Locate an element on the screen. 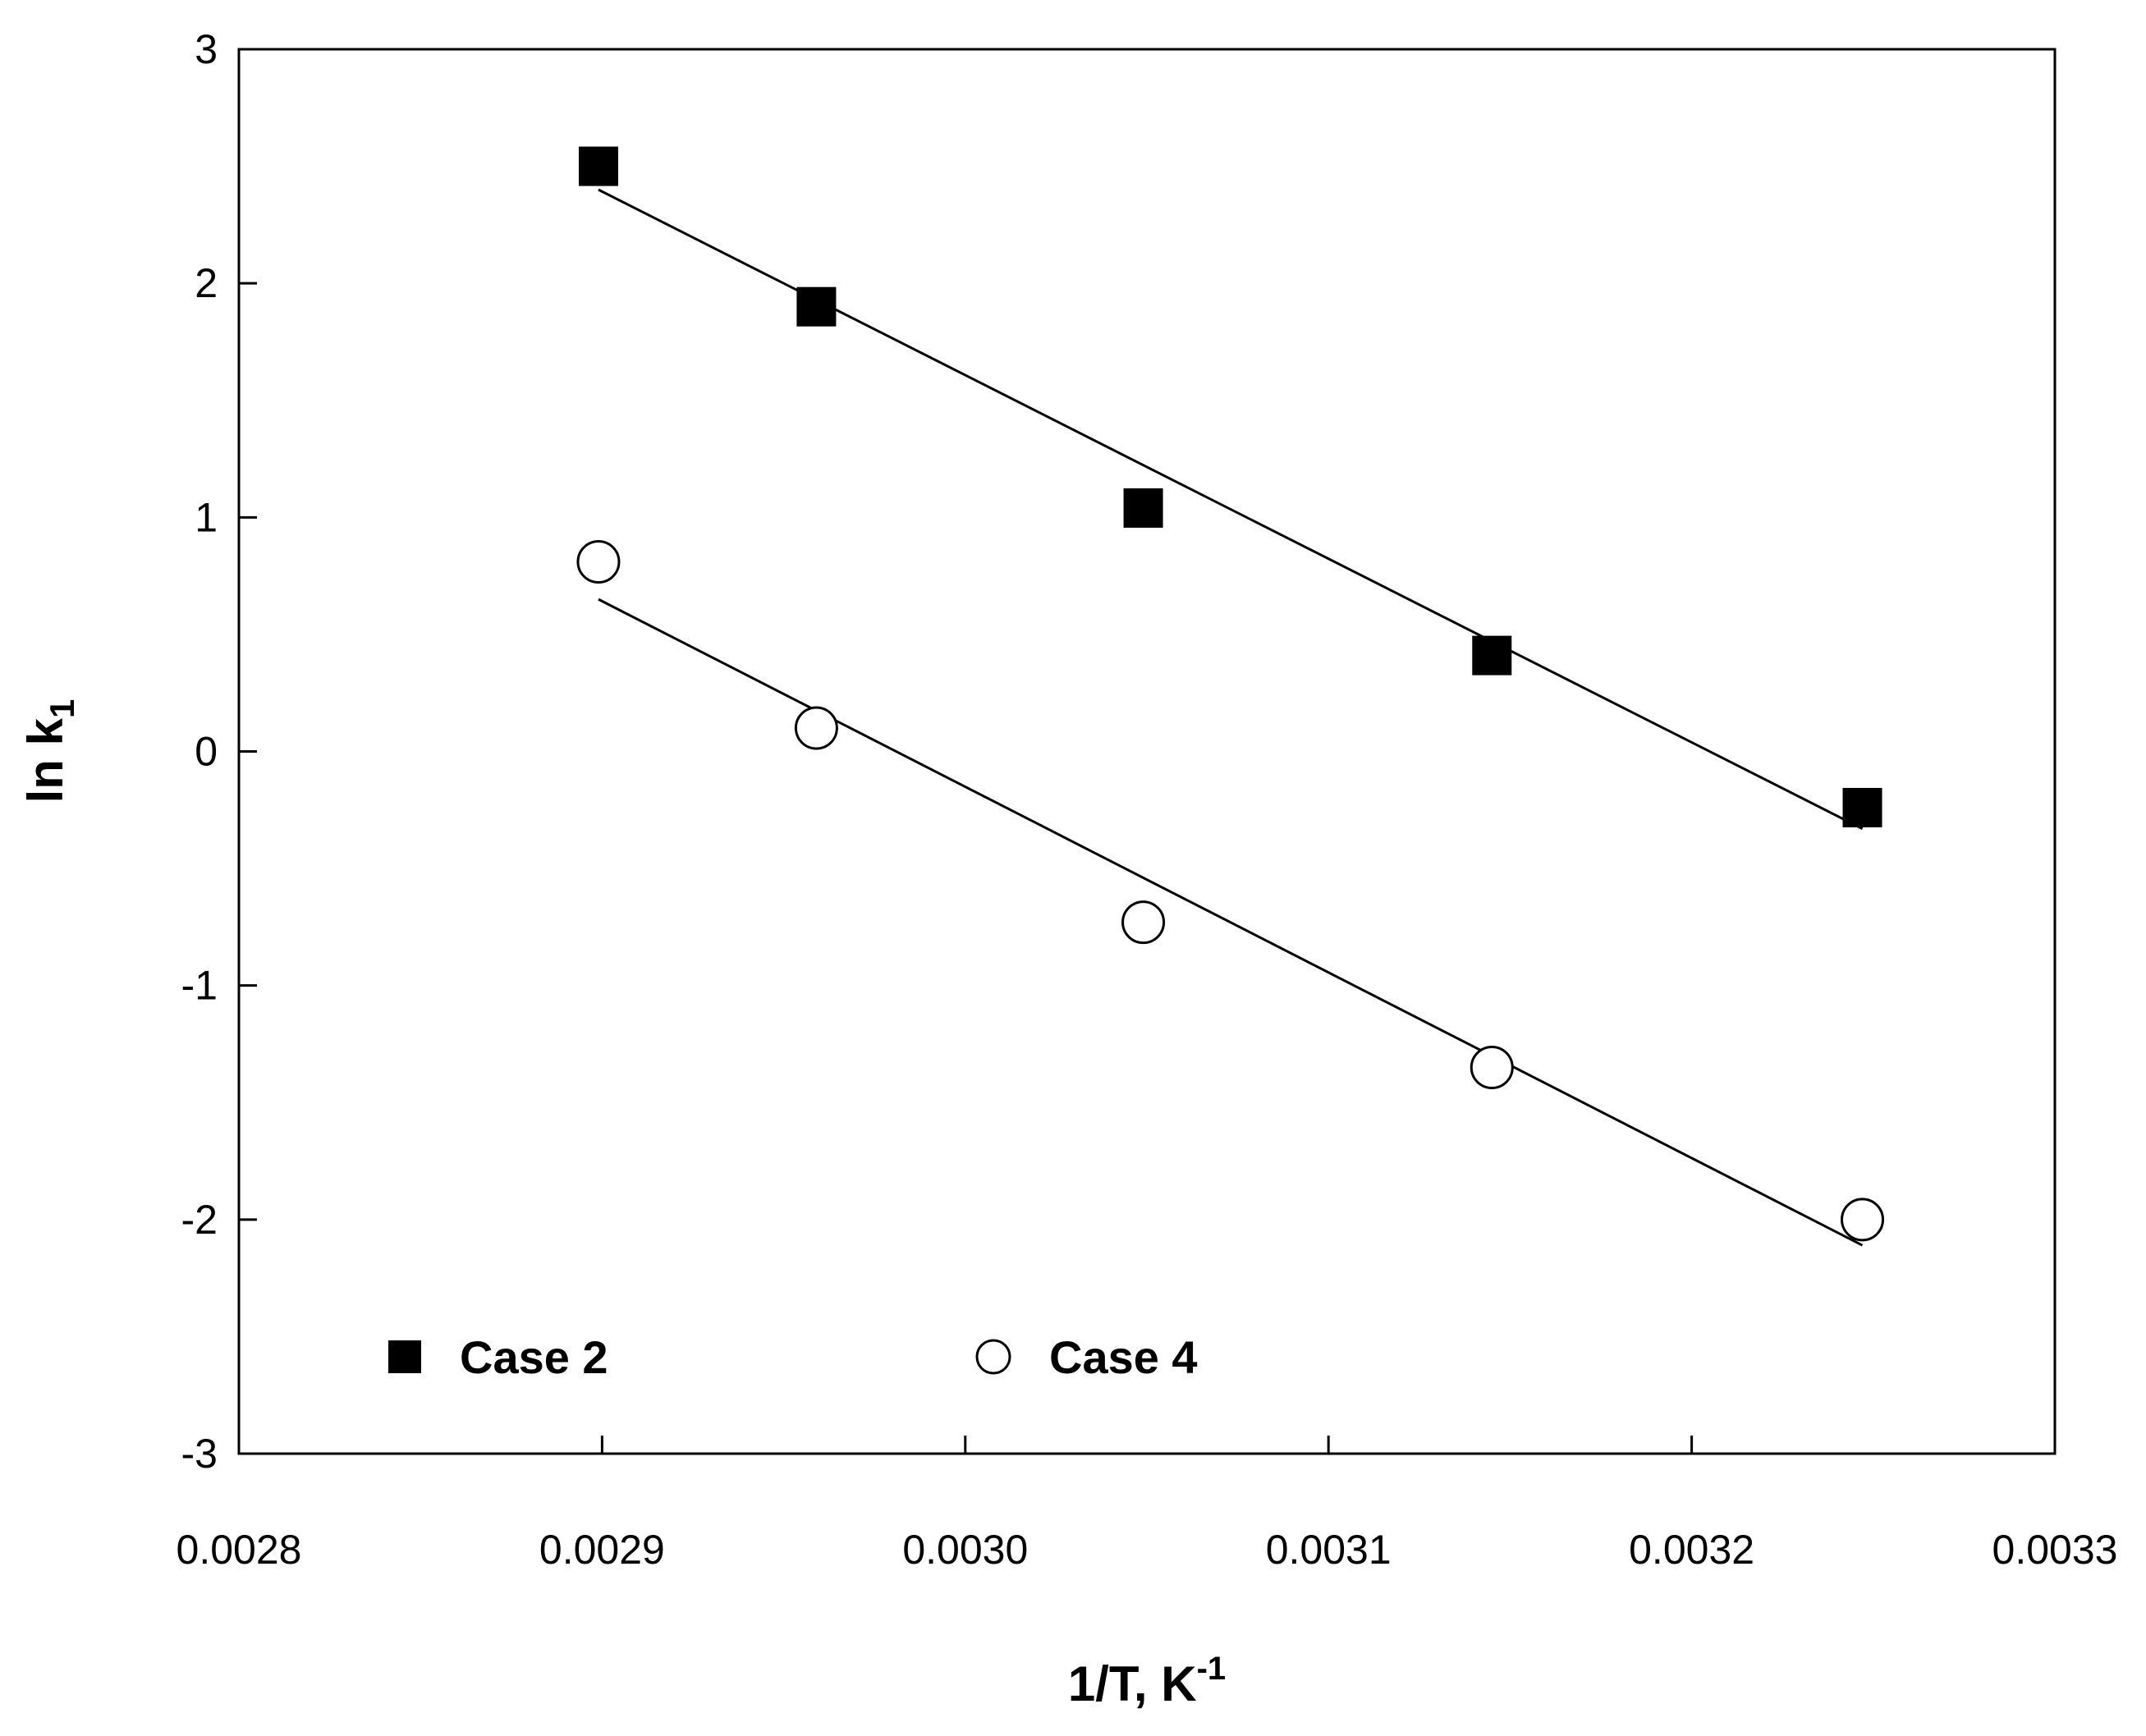 The width and height of the screenshot is (2146, 1736). x-axis-title-main: 1/T, K is located at coordinates (1132, 1683).